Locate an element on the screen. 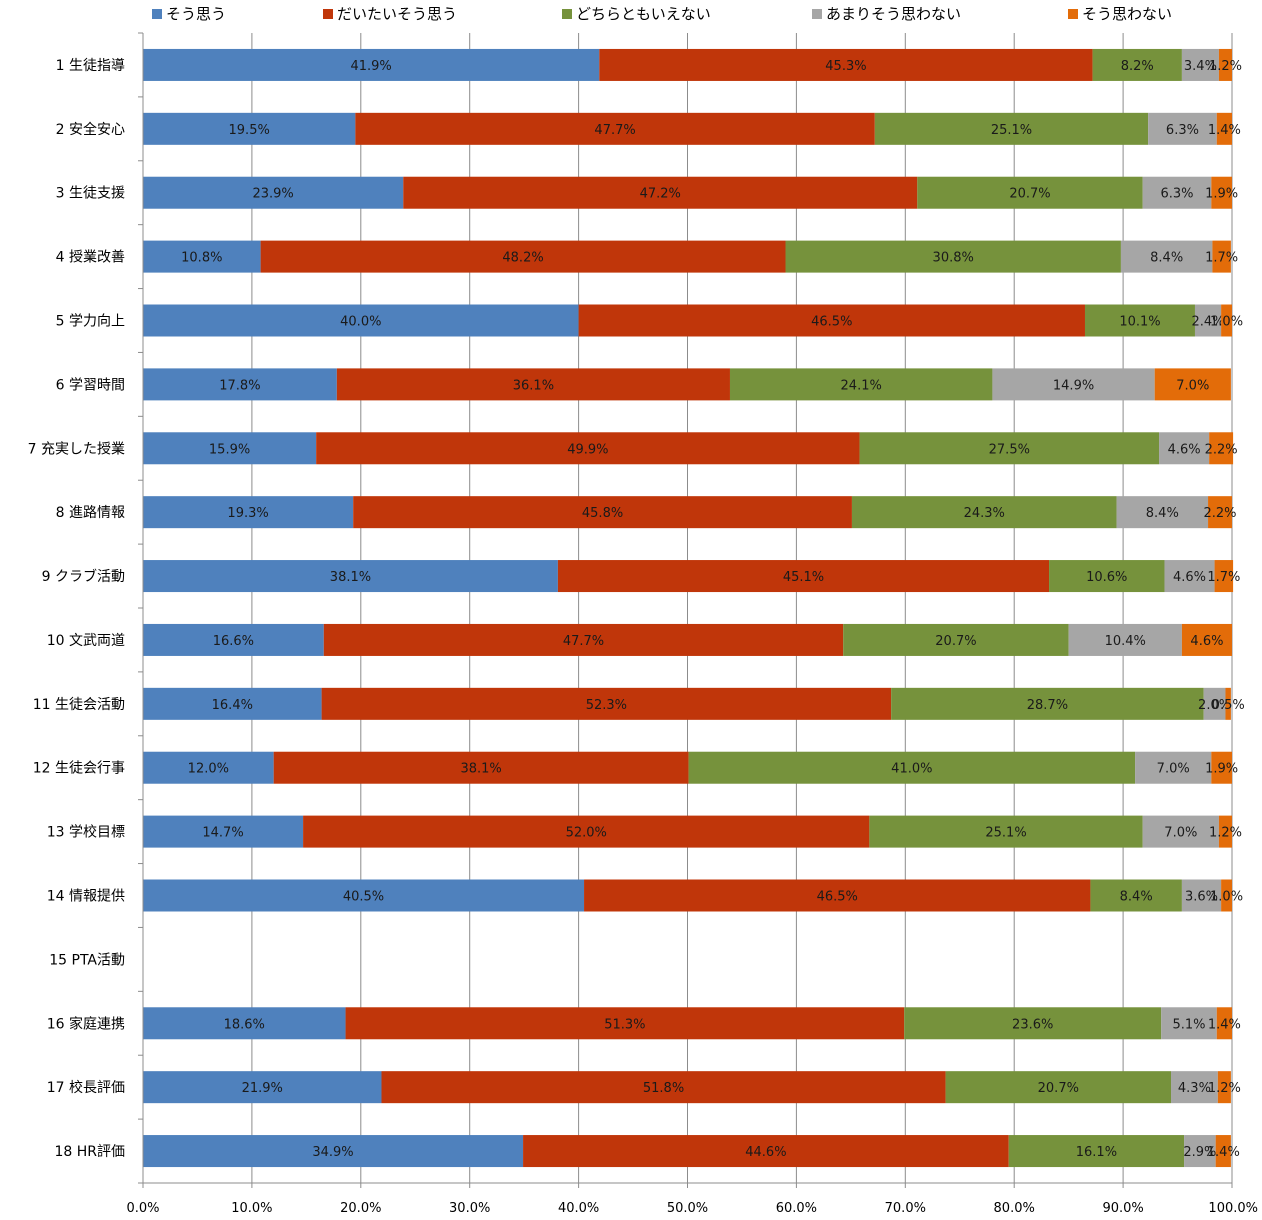 The width and height of the screenshot is (1262, 1220). category-label: 9 クラブ活動 is located at coordinates (83, 576).